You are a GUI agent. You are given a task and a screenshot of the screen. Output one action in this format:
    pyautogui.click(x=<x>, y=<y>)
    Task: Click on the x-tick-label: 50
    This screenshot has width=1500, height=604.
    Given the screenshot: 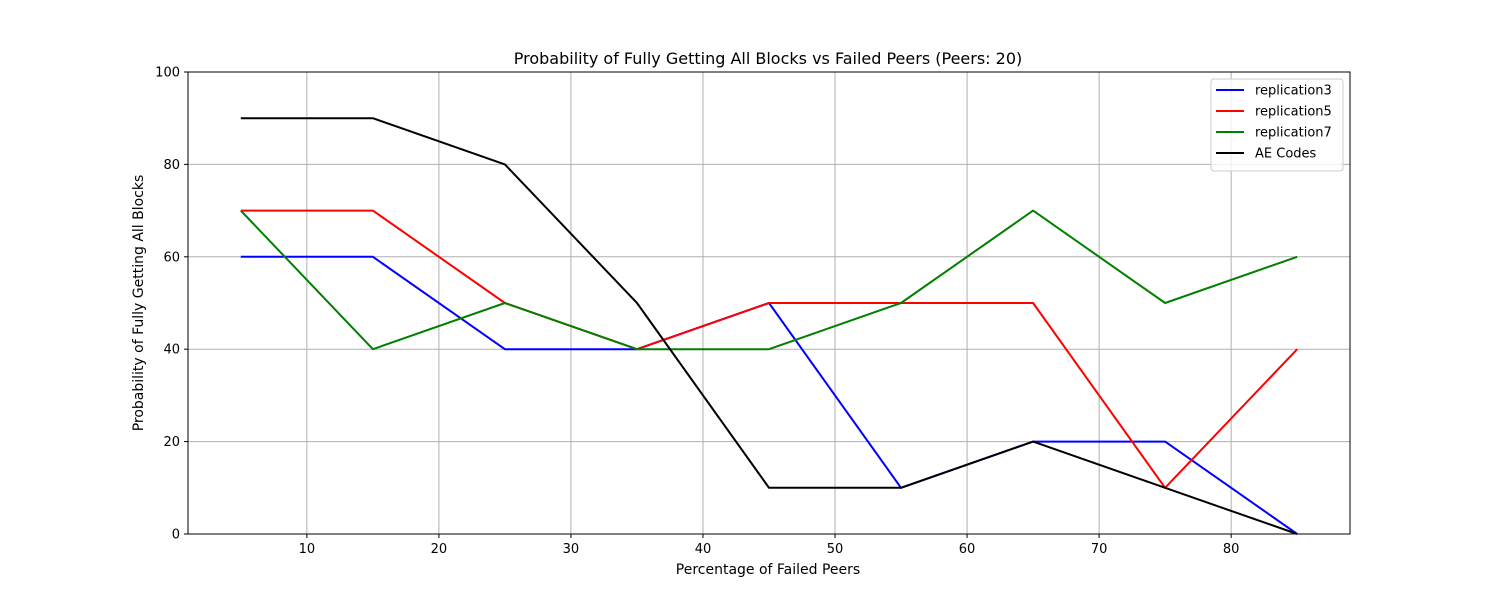 What is the action you would take?
    pyautogui.click(x=835, y=549)
    